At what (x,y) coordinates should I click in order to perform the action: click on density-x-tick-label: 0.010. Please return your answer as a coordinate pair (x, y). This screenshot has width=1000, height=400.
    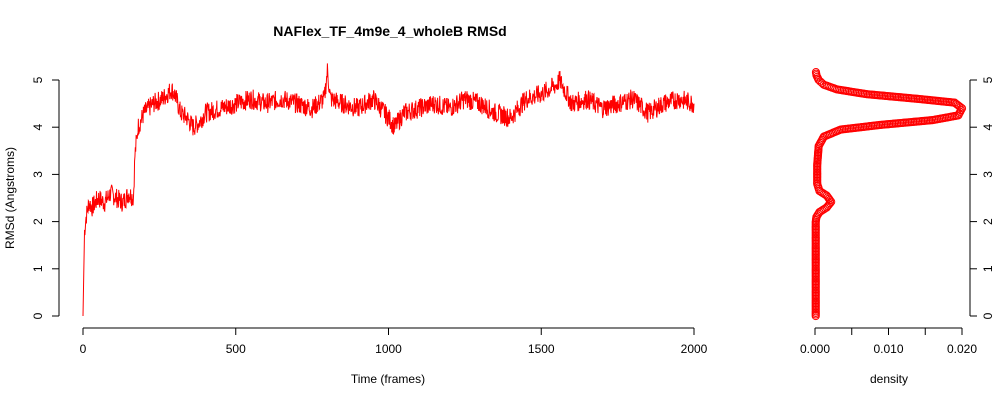
    Looking at the image, I should click on (888, 349).